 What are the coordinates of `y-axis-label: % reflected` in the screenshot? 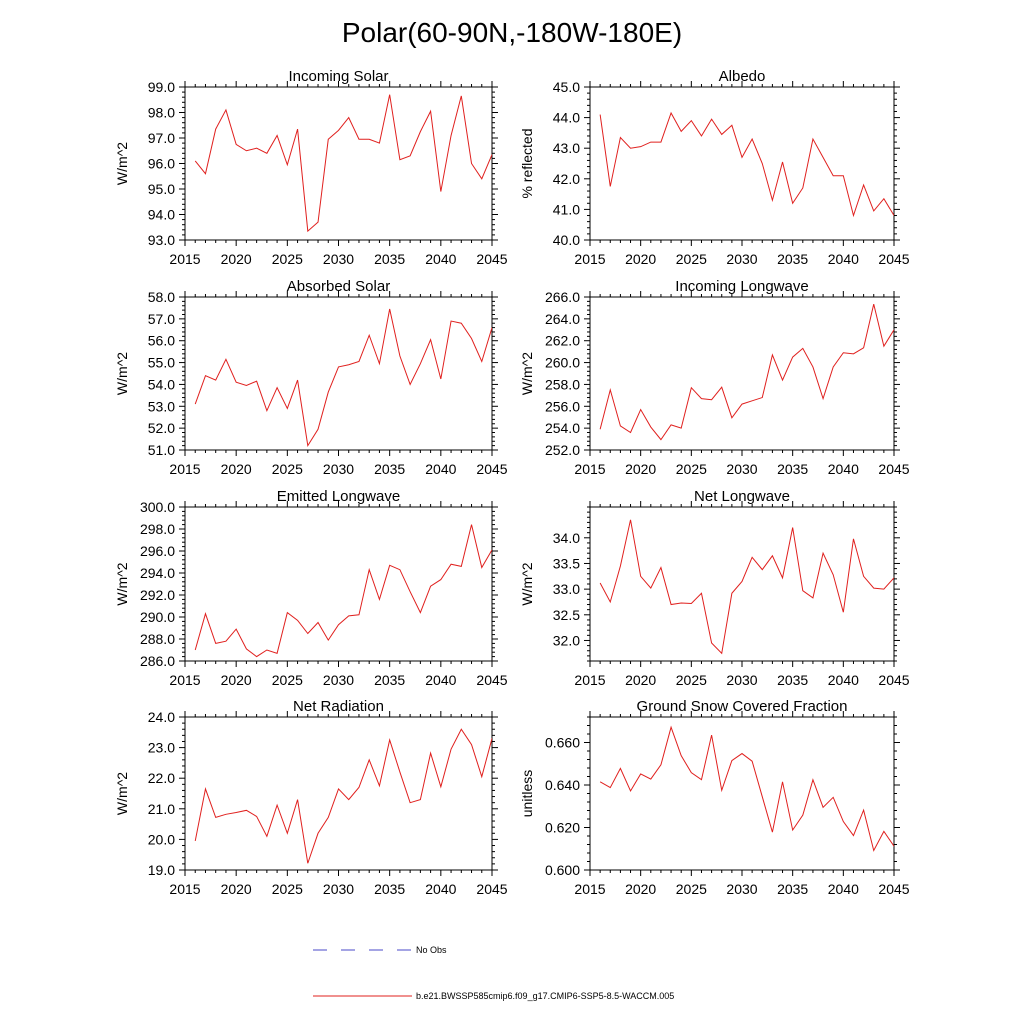 It's located at (527, 163).